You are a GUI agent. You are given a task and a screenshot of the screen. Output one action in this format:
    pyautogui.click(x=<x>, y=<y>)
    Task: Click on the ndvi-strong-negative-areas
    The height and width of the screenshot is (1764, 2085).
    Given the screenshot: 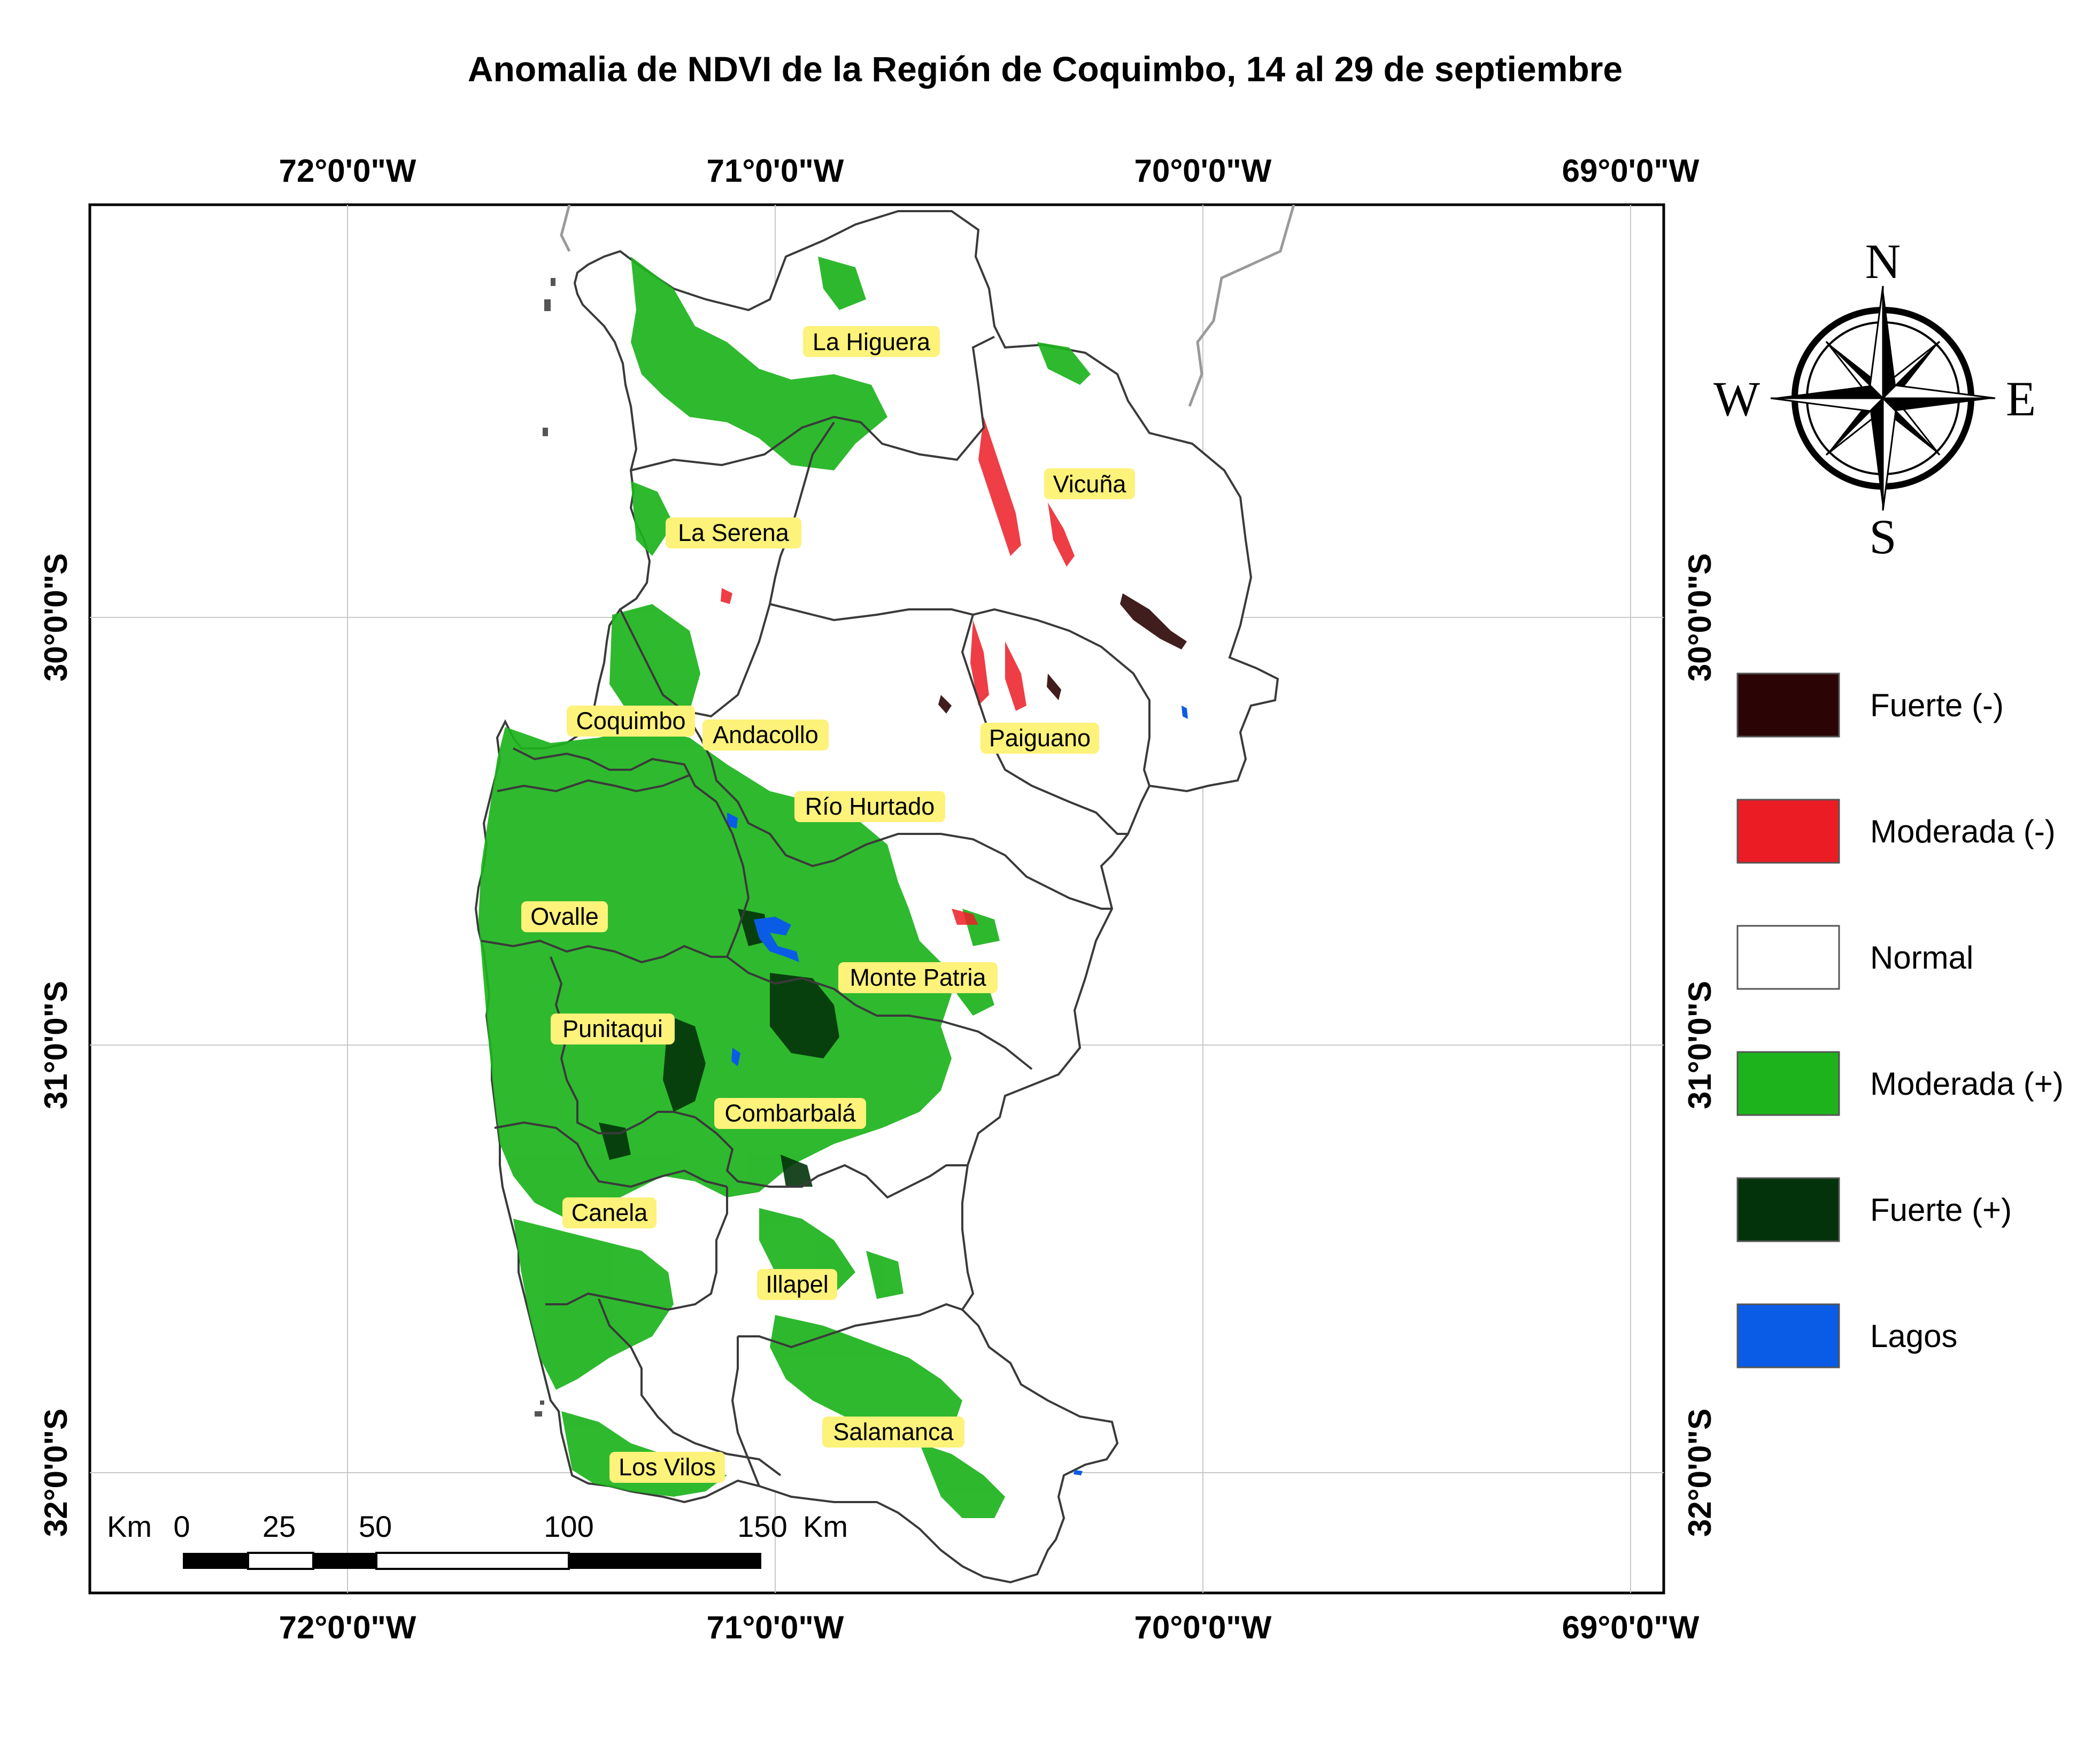 What is the action you would take?
    pyautogui.click(x=1062, y=653)
    